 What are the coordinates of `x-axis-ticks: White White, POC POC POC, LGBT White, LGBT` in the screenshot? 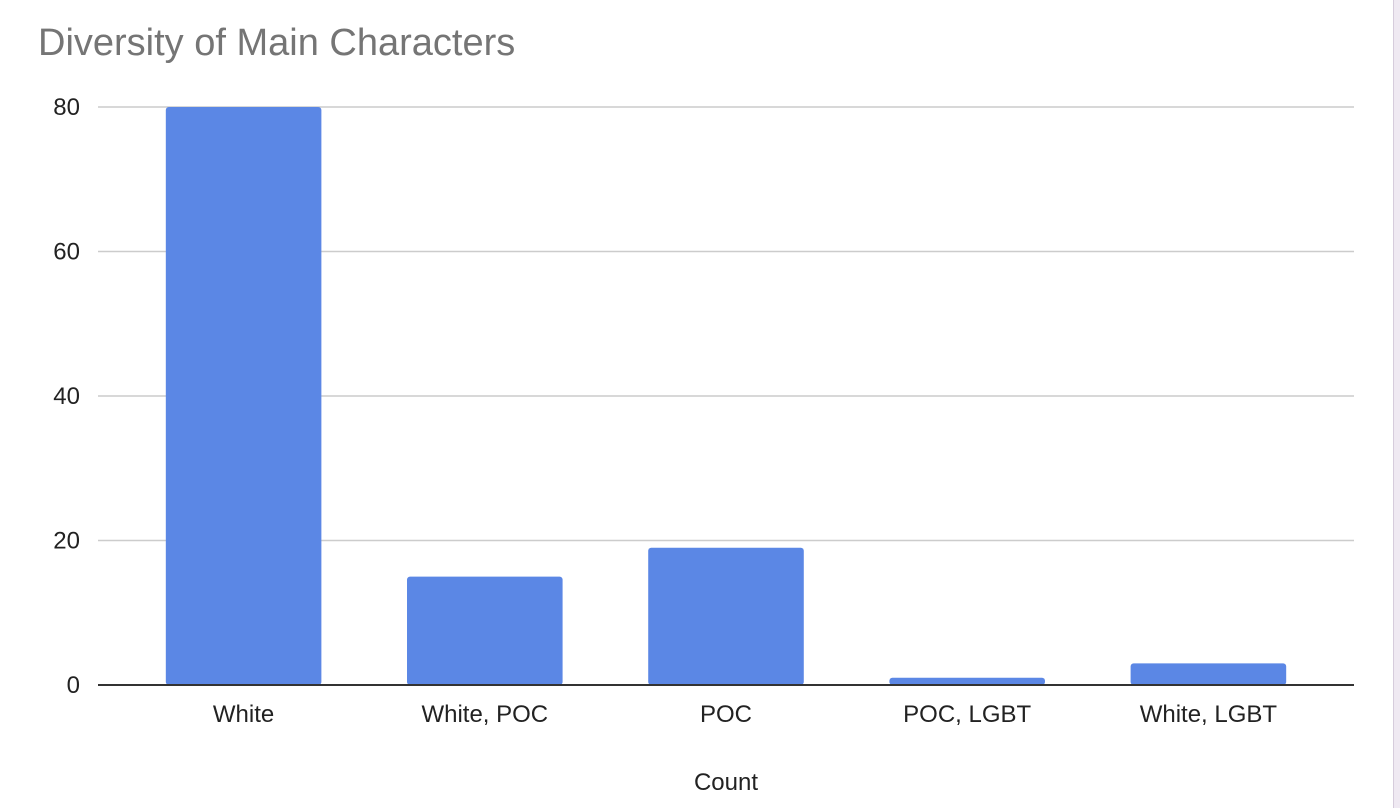 It's located at (745, 714).